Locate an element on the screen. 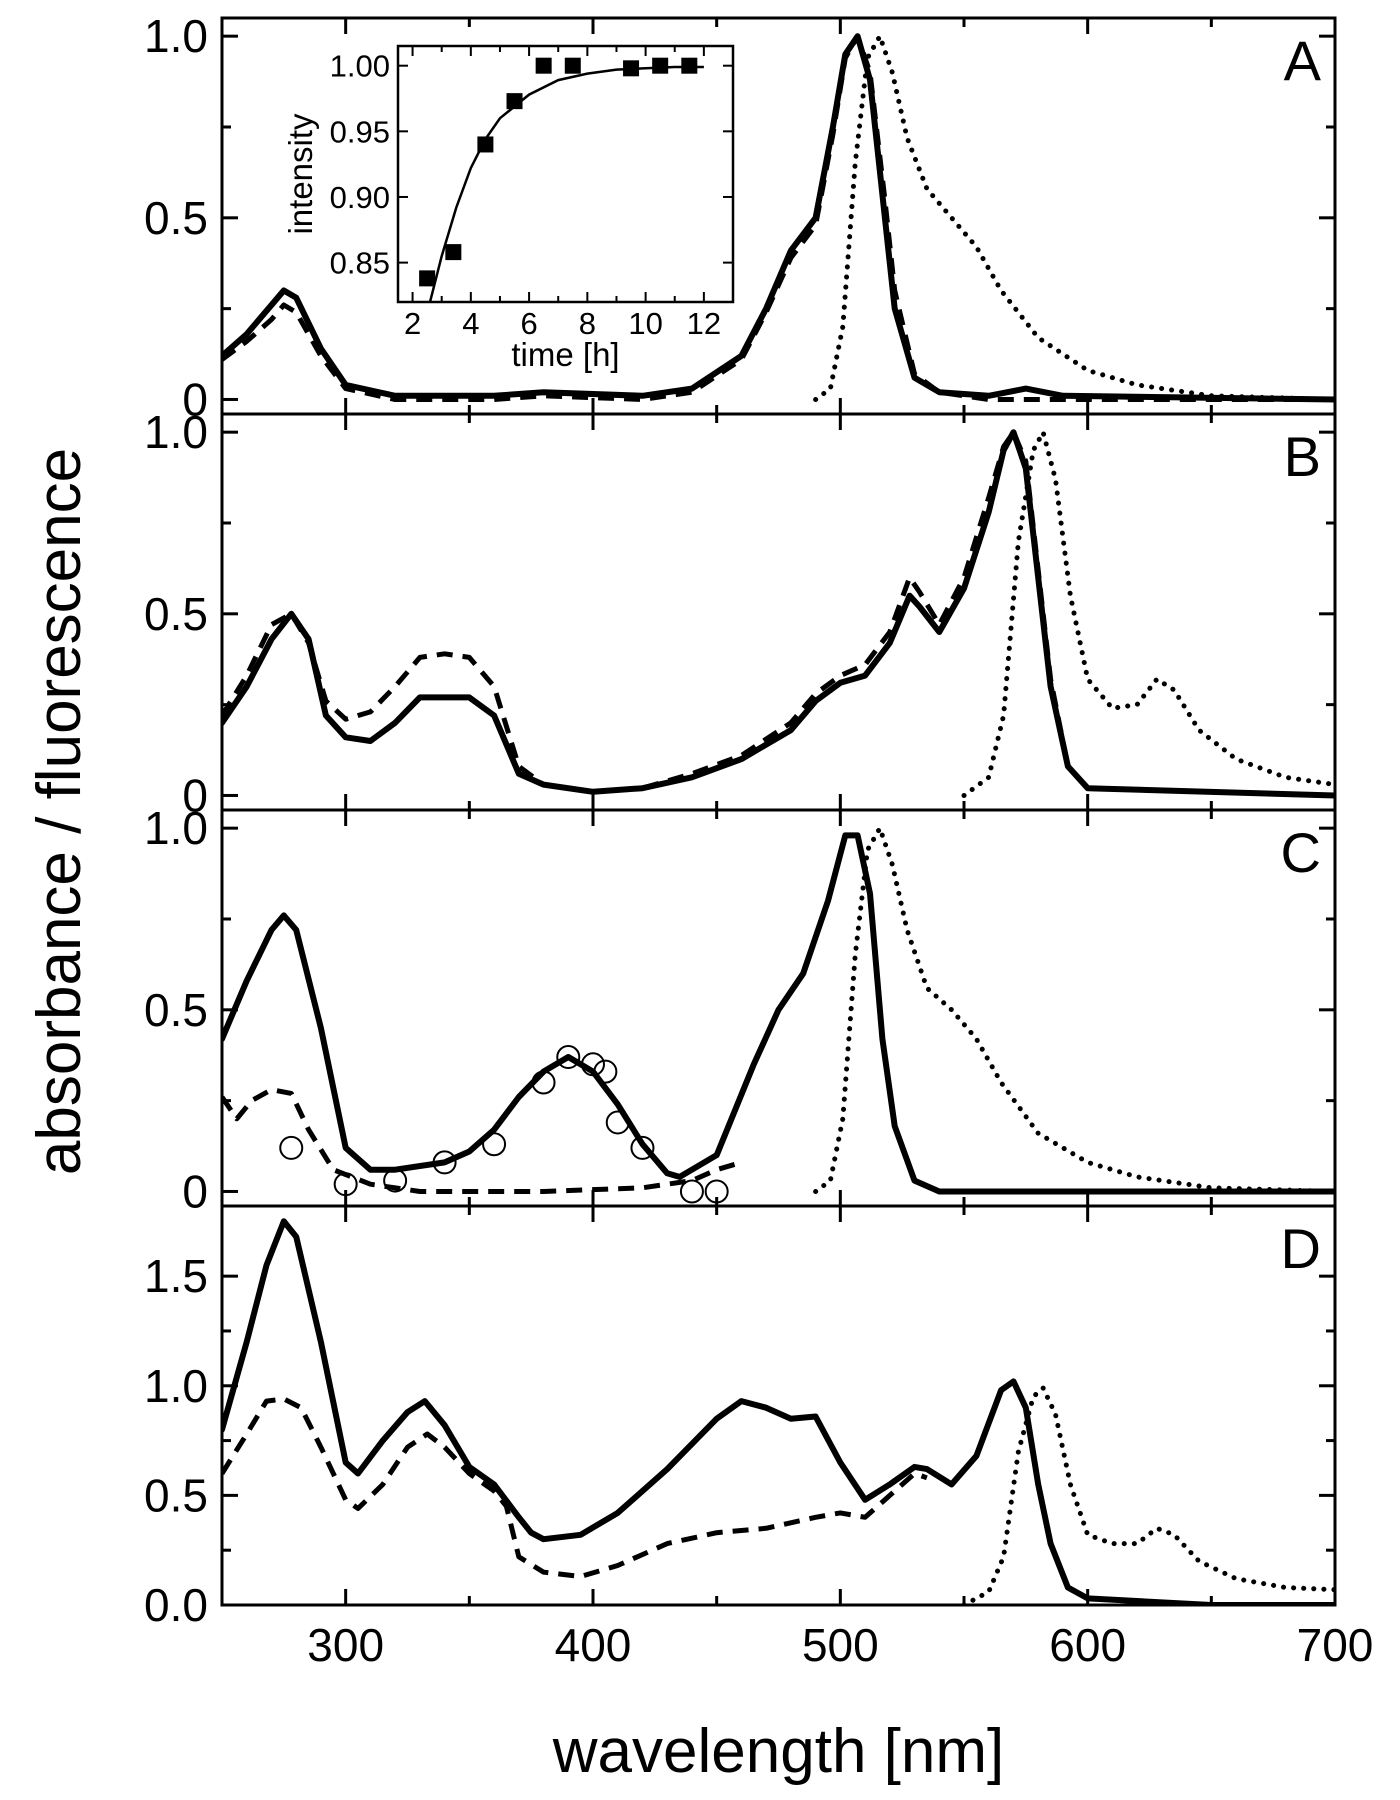 This screenshot has width=1400, height=1800. panel-label: B is located at coordinates (1302, 456).